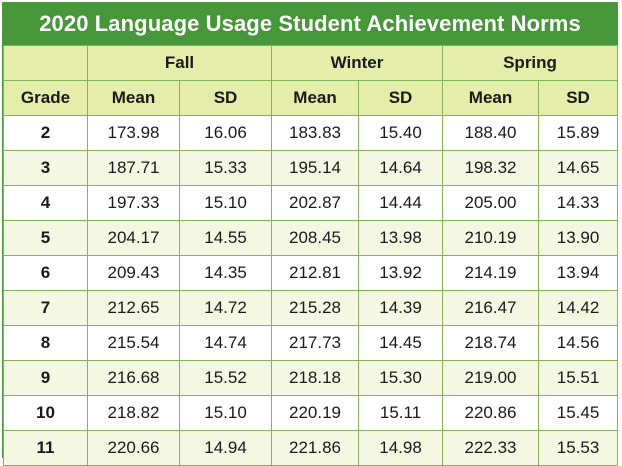 This screenshot has height=466, width=622. Describe the element at coordinates (491, 448) in the screenshot. I see `spring-mean-cell: 222.33` at that location.